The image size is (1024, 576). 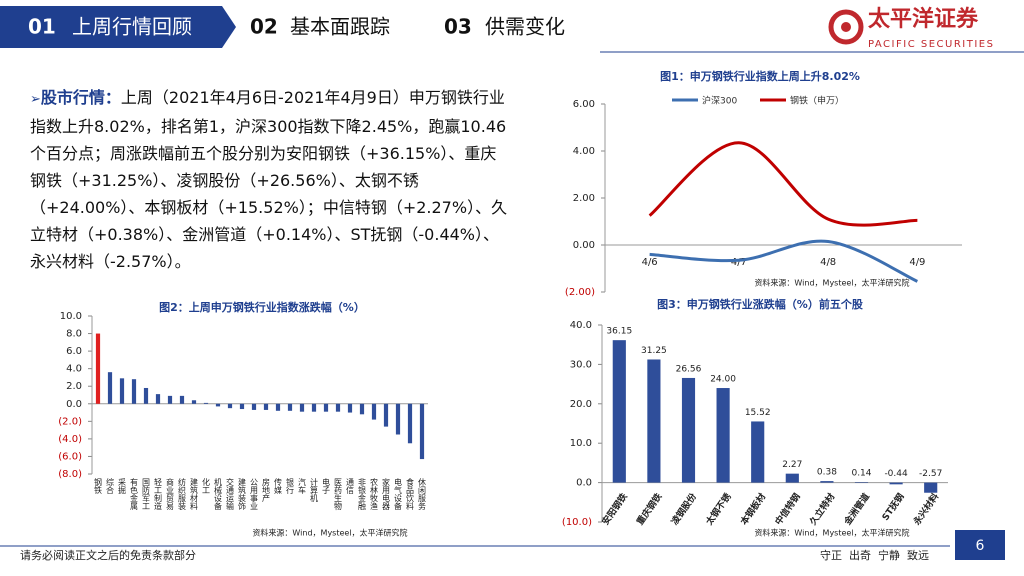 What do you see at coordinates (254, 494) in the screenshot?
I see `x-tick-label: 公用事业` at bounding box center [254, 494].